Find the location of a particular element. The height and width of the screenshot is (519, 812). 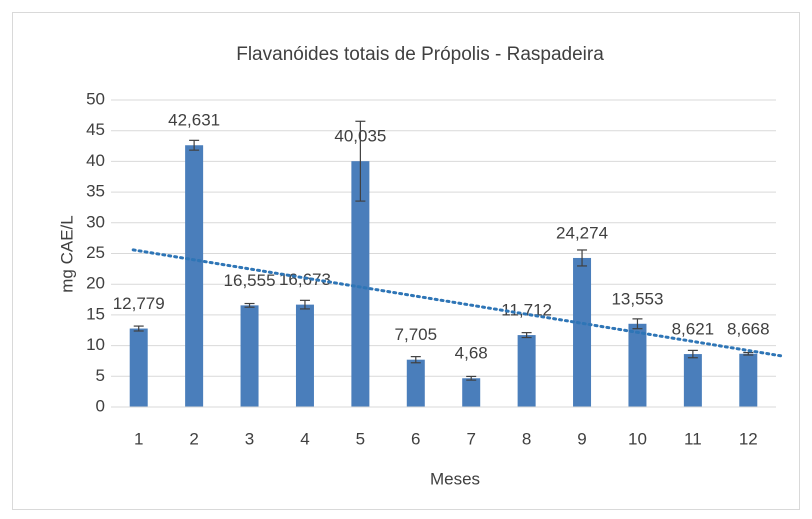

data-label: 8,668 is located at coordinates (748, 328).